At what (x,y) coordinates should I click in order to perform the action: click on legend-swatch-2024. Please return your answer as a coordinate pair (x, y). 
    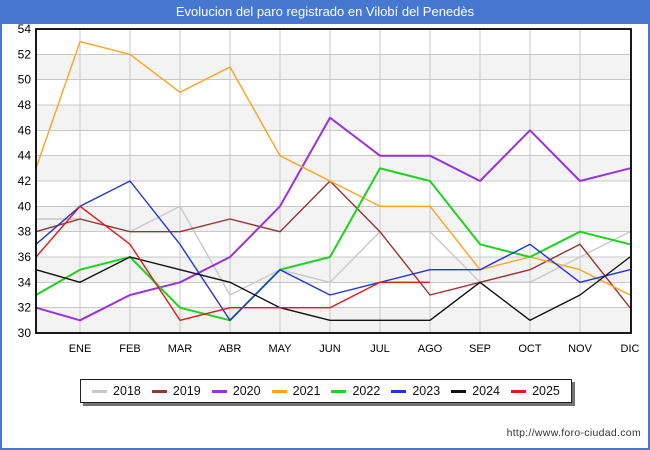
    Looking at the image, I should click on (459, 391).